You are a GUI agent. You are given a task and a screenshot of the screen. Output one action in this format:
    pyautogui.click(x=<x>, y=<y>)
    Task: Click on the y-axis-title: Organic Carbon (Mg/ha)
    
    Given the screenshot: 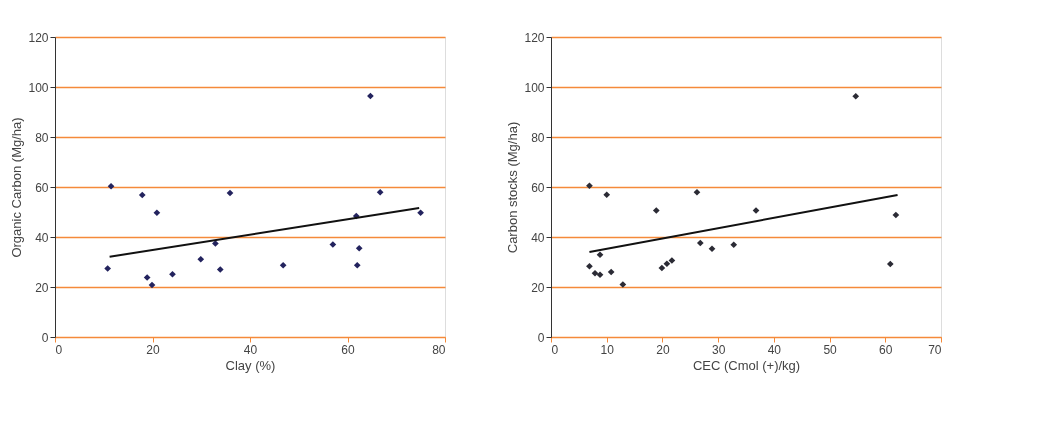 What is the action you would take?
    pyautogui.click(x=17, y=187)
    